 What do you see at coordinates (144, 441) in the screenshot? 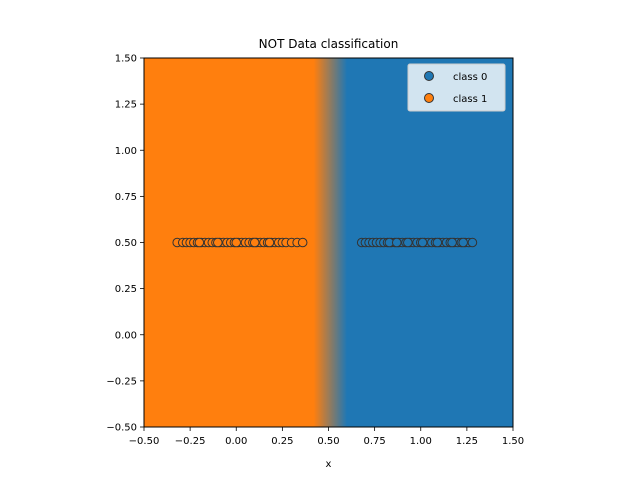
I see `x-tick-label: −0.50` at bounding box center [144, 441].